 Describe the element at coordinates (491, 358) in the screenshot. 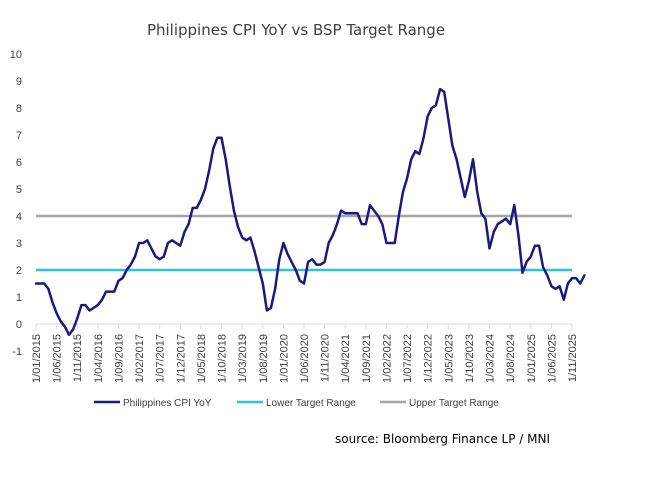

I see `x-tick-label: 1/03/2024` at that location.